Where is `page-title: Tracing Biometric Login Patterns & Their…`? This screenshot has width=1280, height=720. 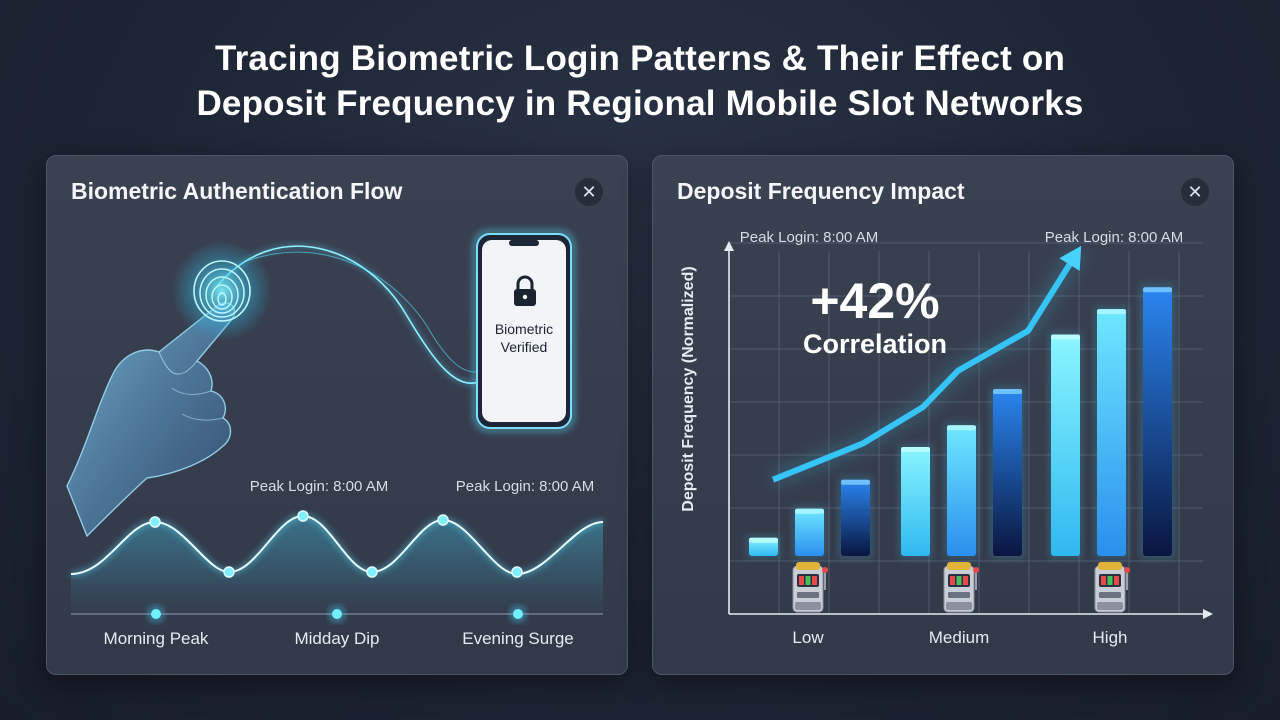 page-title: Tracing Biometric Login Patterns & Their… is located at coordinates (640, 81).